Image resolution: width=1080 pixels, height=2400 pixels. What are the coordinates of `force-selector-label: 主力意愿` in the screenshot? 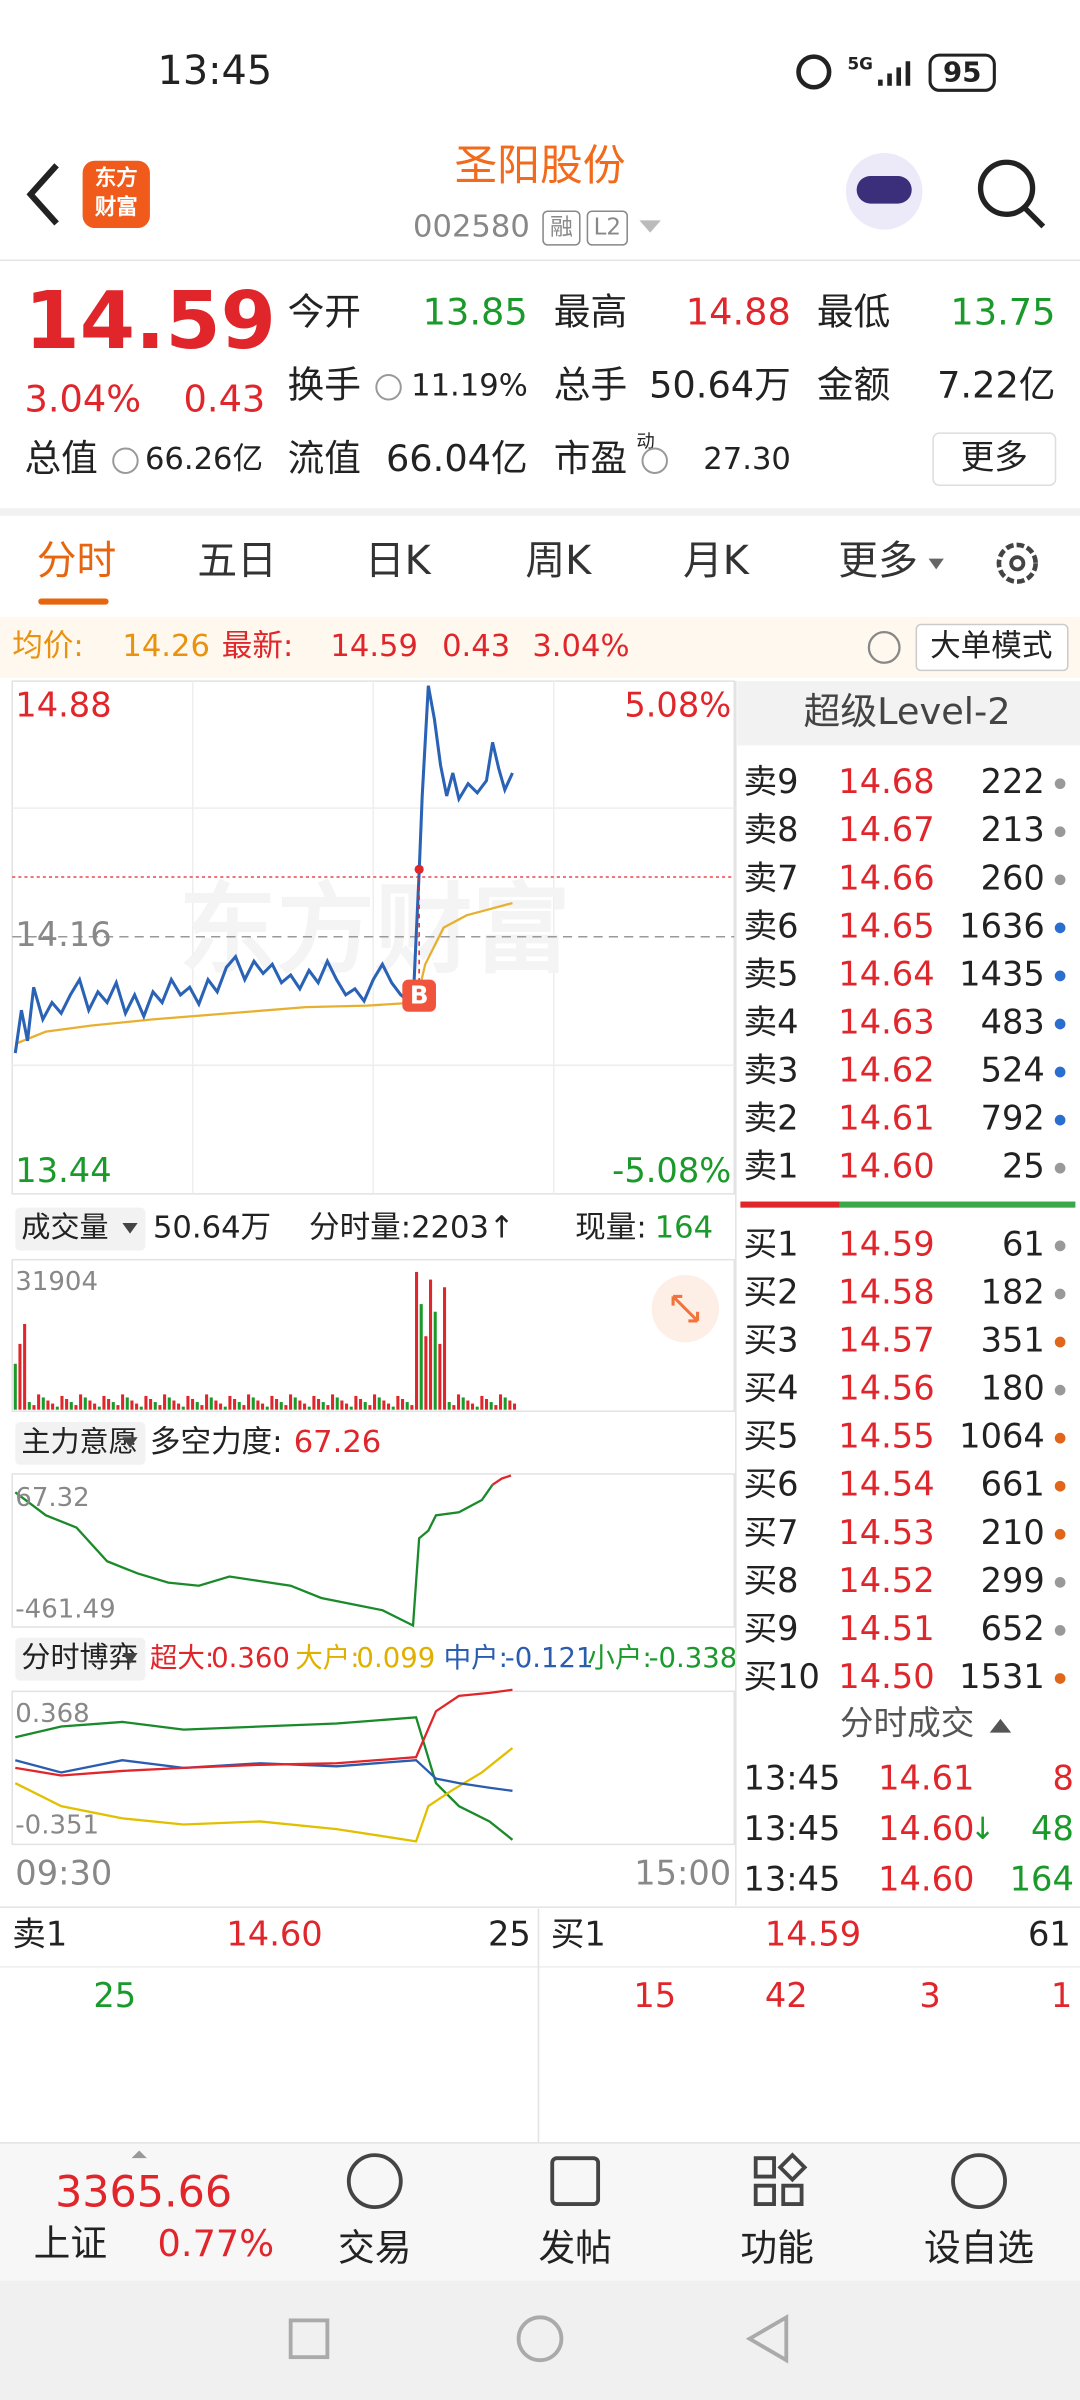 It's located at (79, 1441).